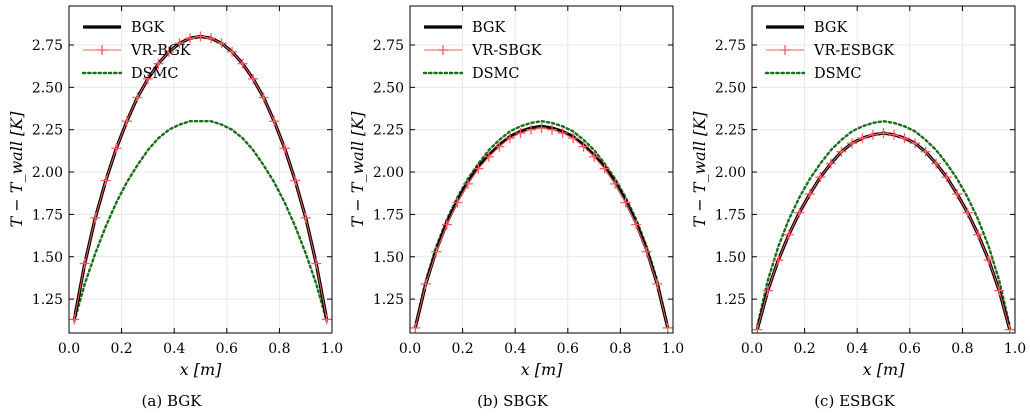  Describe the element at coordinates (161, 51) in the screenshot. I see `legend-label-vr-bgk: VR-BGK` at that location.